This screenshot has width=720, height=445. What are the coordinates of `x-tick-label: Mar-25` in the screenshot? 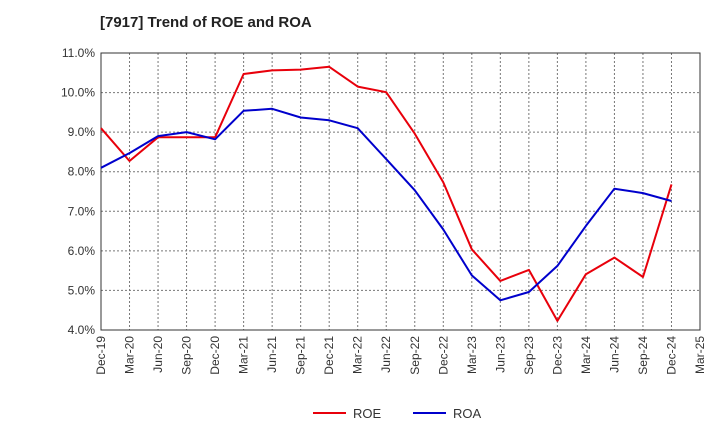 It's located at (700, 355).